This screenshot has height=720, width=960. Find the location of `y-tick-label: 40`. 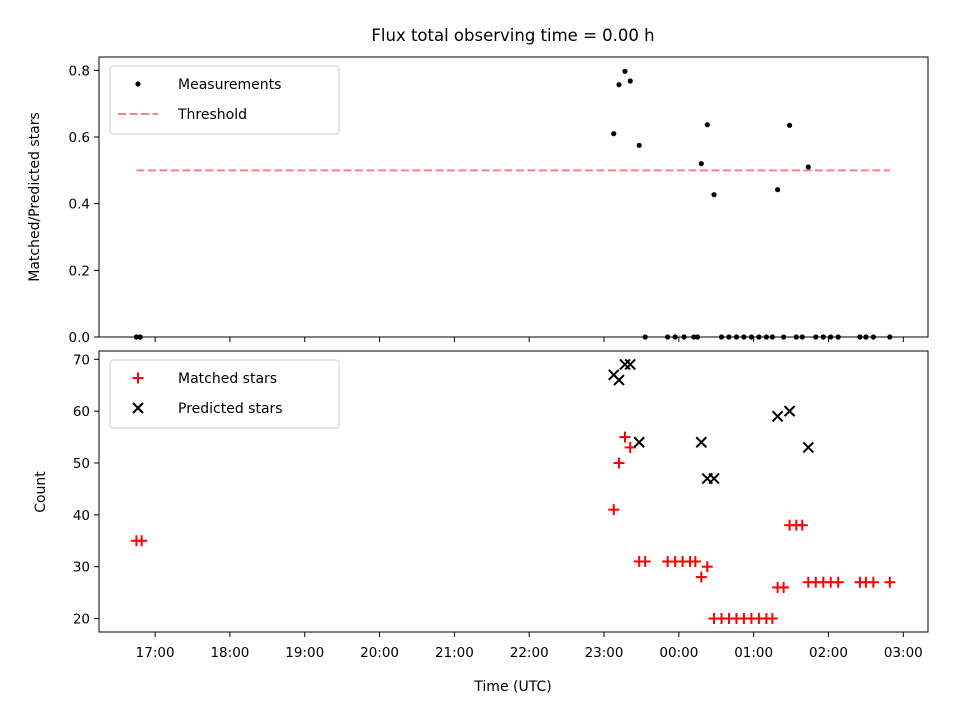

y-tick-label: 40 is located at coordinates (81, 516).